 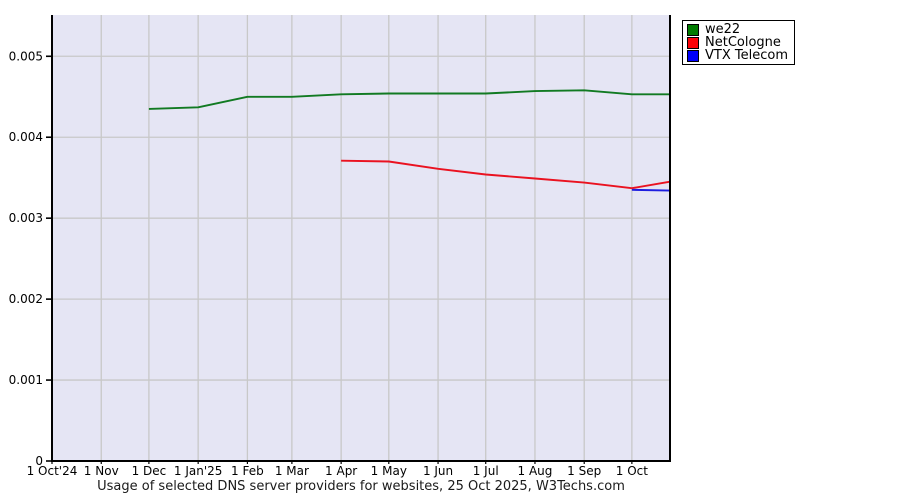 I want to click on legend-label: NetCologne, so click(x=743, y=42).